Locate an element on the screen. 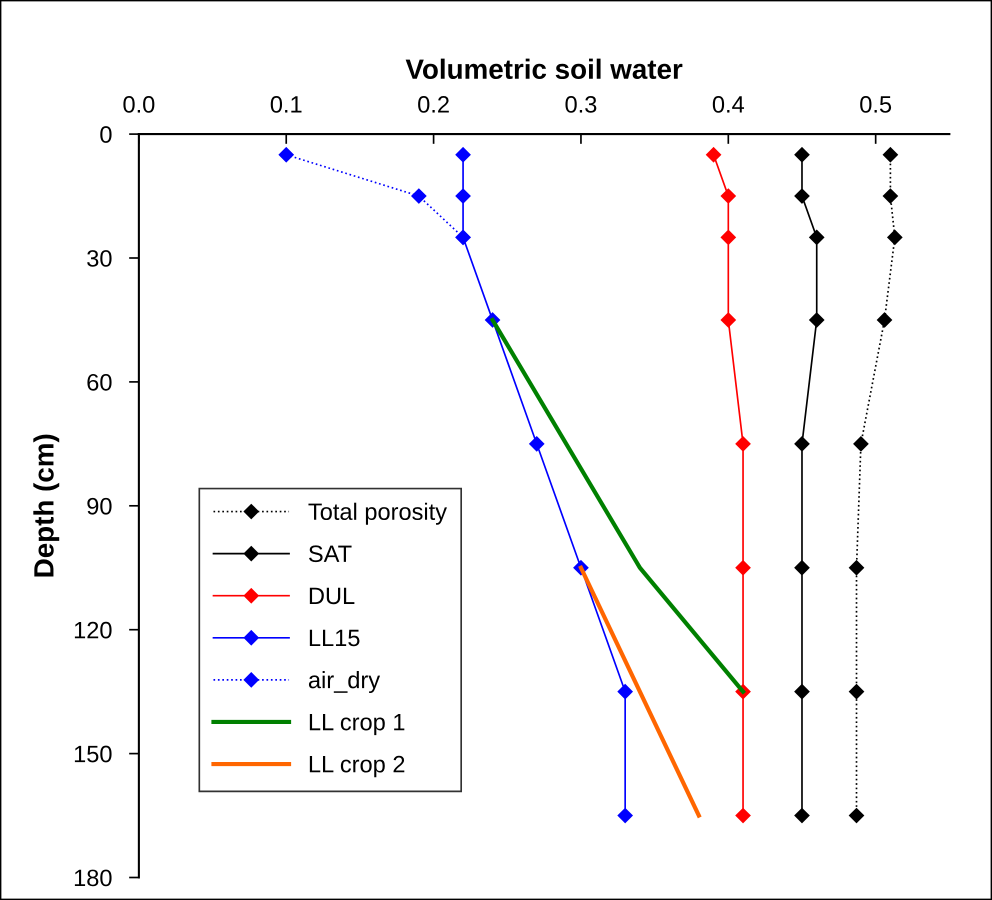 Image resolution: width=992 pixels, height=900 pixels. legend-label: air_dry is located at coordinates (344, 682).